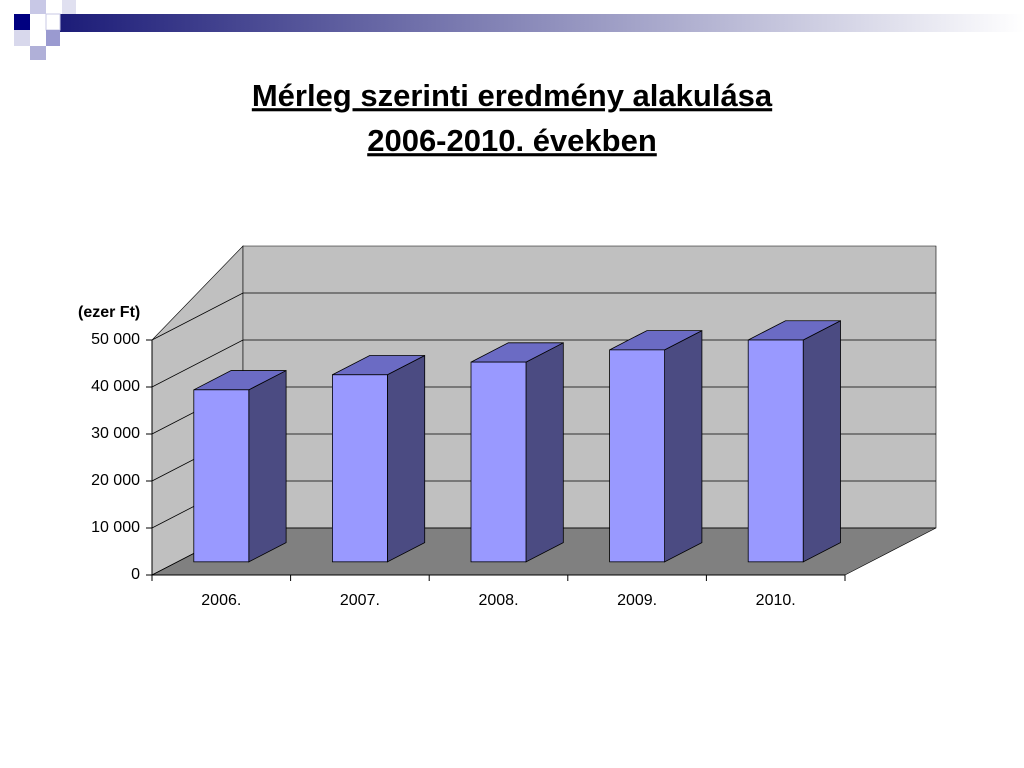 This screenshot has width=1024, height=768. What do you see at coordinates (109, 312) in the screenshot?
I see `y-axis-label: (ezer Ft)` at bounding box center [109, 312].